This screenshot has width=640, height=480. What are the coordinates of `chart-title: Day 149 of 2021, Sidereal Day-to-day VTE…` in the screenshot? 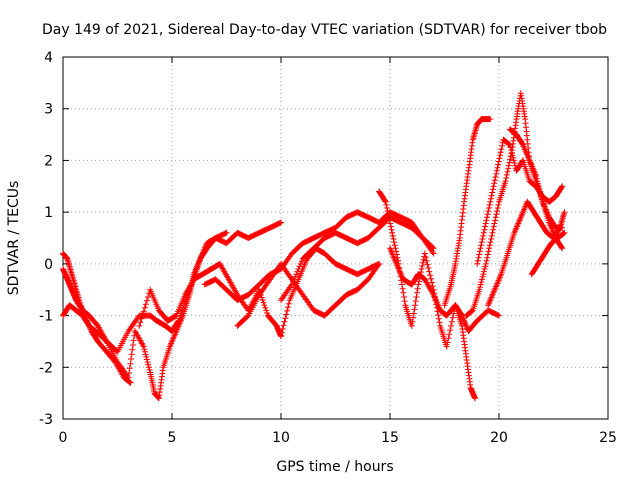 It's located at (324, 30).